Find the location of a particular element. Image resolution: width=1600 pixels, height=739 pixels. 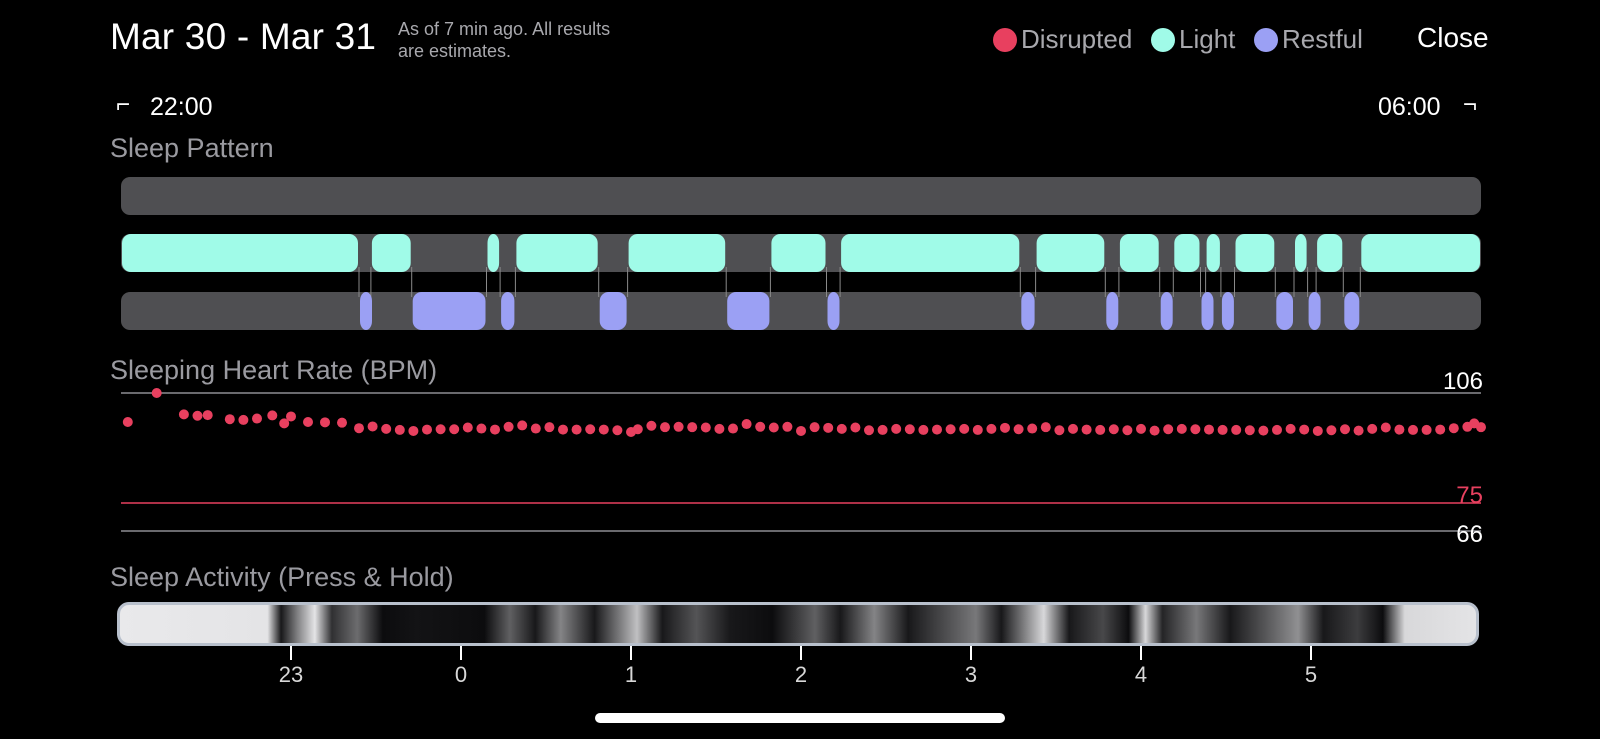

time-axis-label: 1 is located at coordinates (631, 674).